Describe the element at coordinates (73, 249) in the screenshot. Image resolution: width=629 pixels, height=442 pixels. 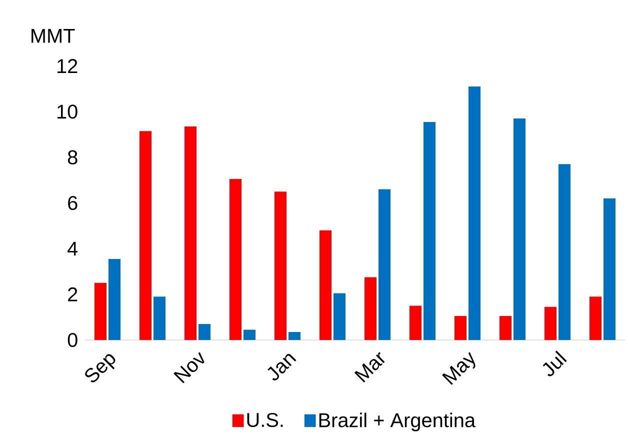
I see `y-tick-label: 4` at that location.